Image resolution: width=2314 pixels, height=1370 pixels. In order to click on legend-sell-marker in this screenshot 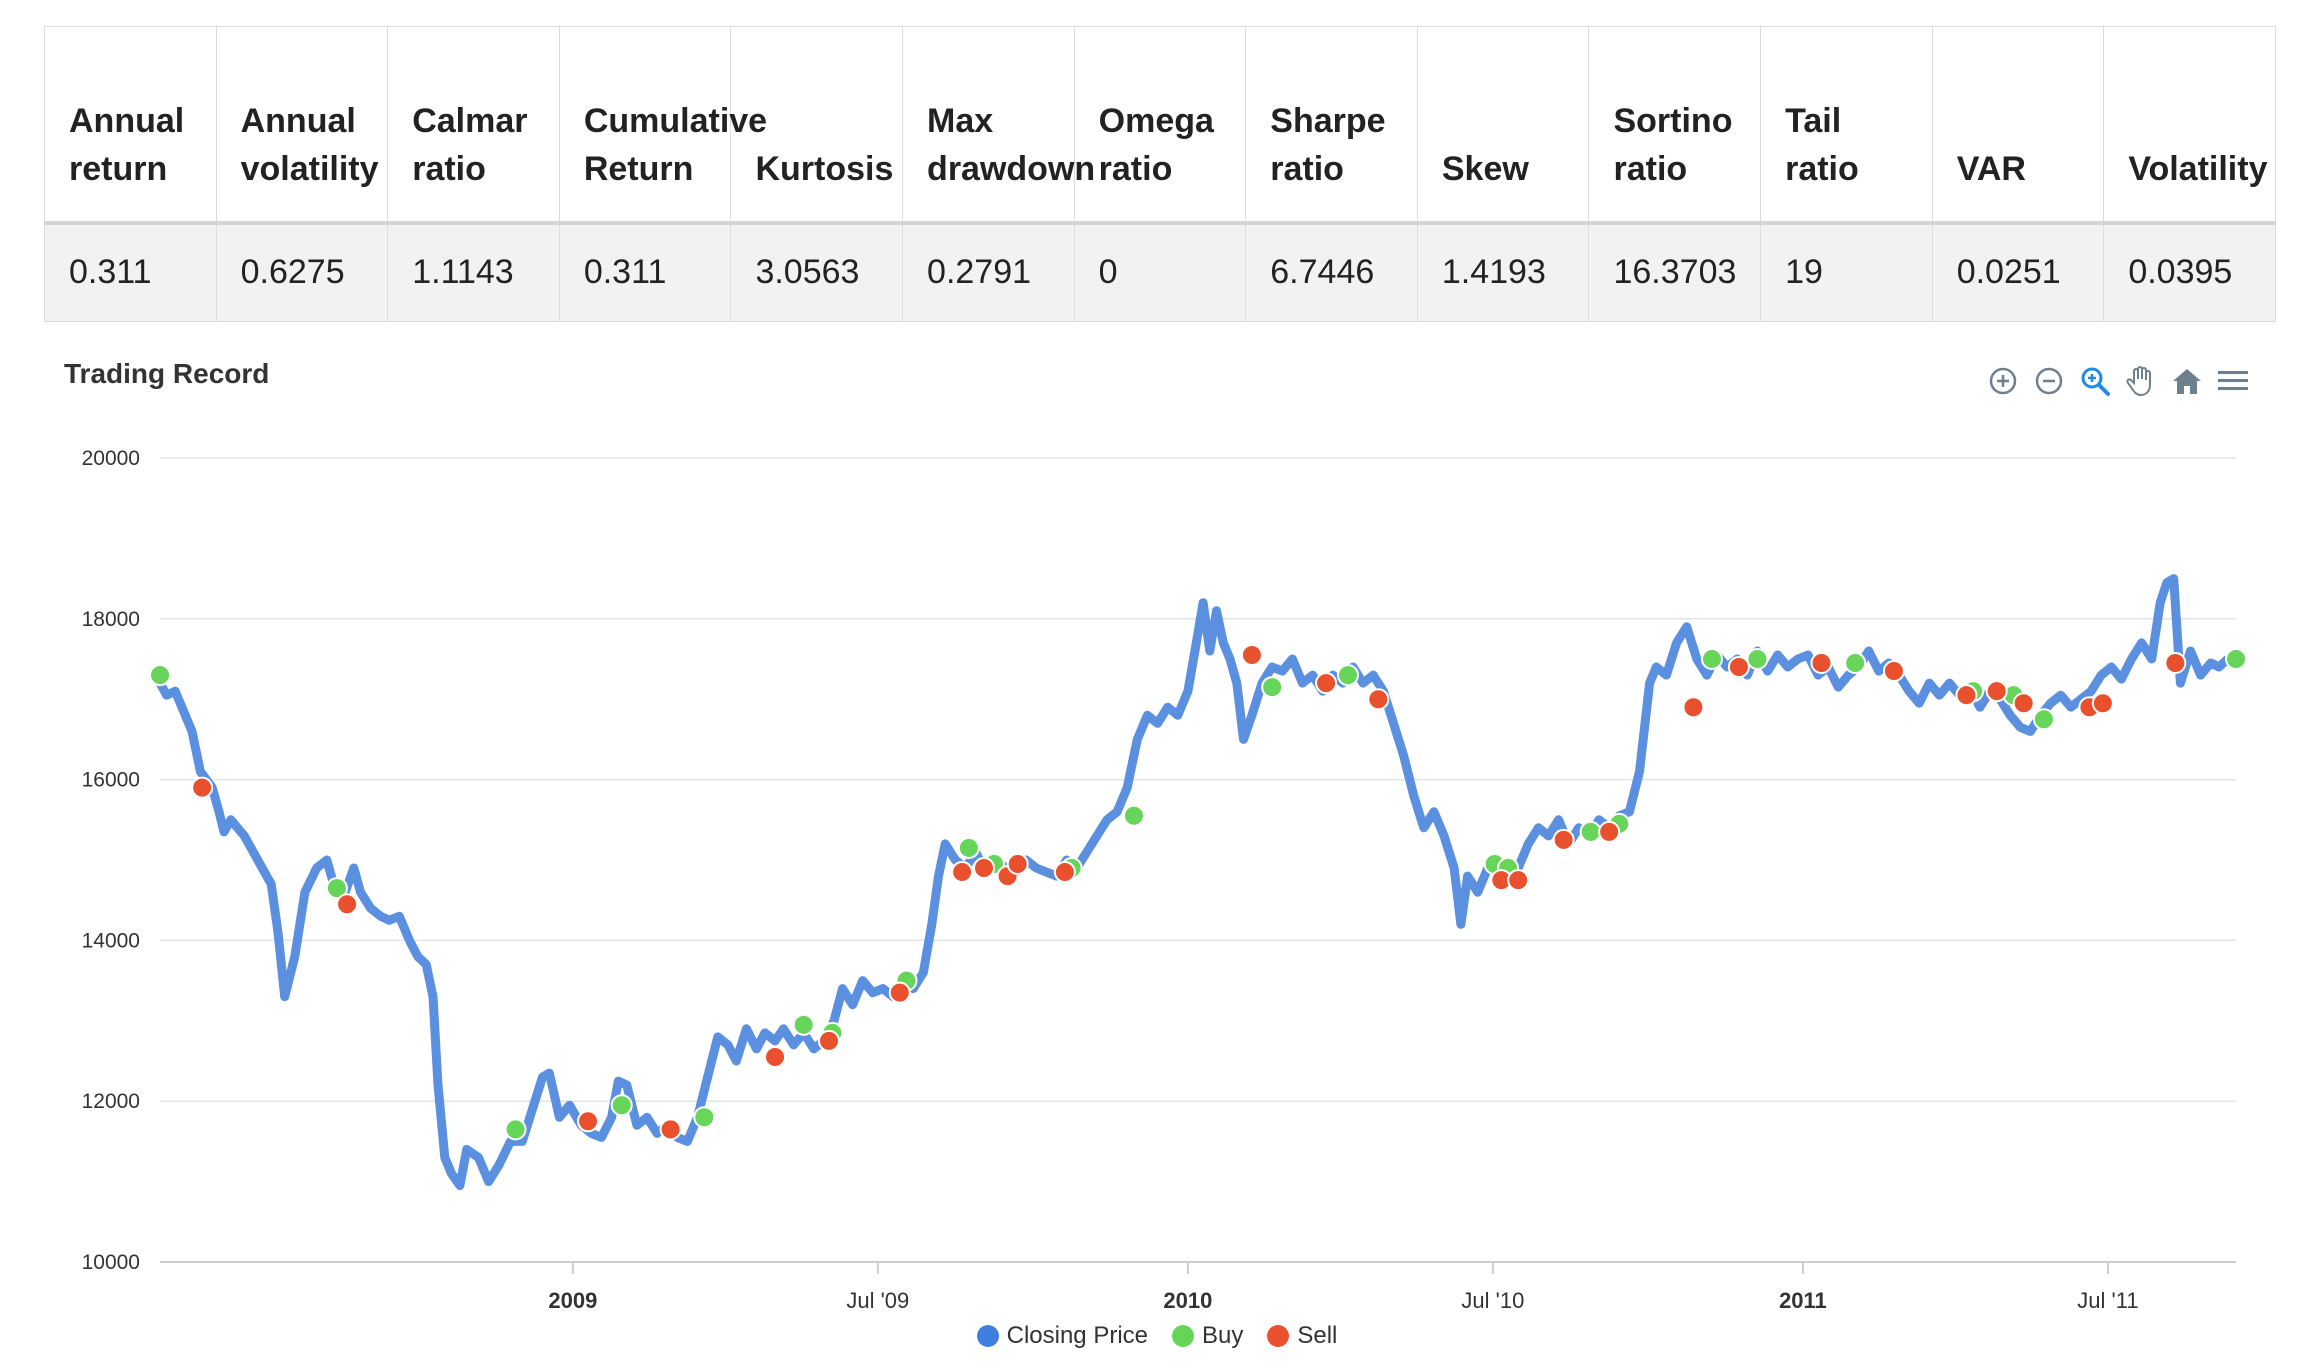, I will do `click(1278, 1336)`.